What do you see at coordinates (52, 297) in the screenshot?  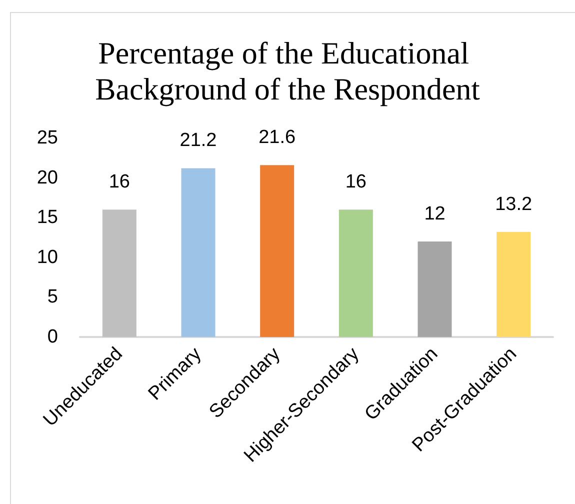 I see `y-tick-label: 5` at bounding box center [52, 297].